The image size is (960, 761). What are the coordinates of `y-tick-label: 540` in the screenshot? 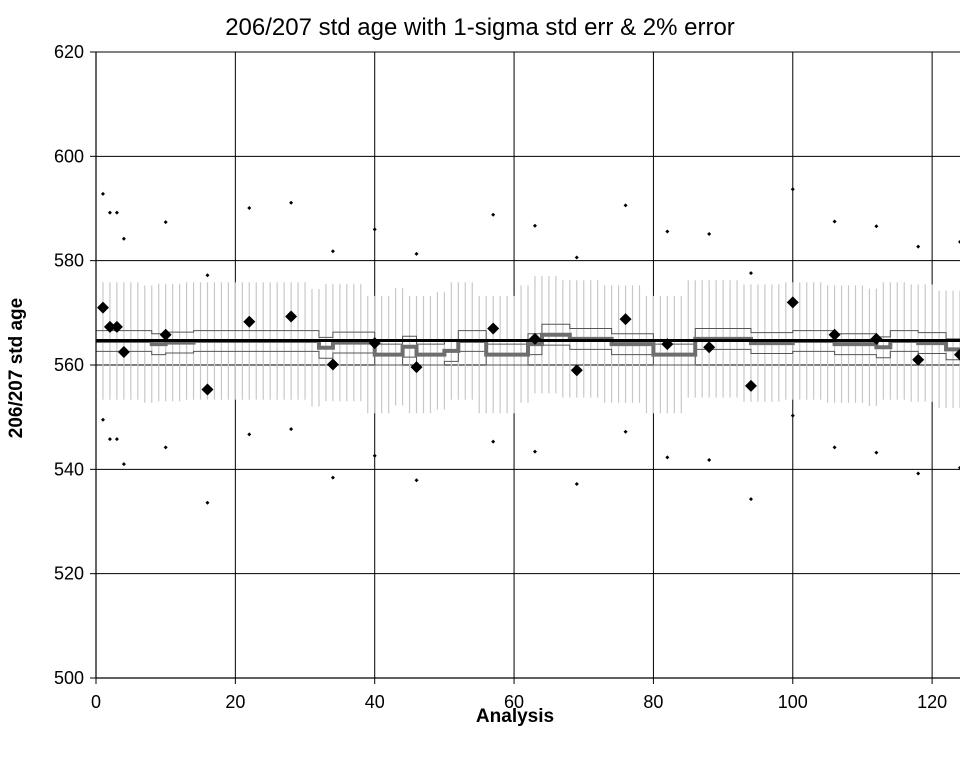 It's located at (69, 469).